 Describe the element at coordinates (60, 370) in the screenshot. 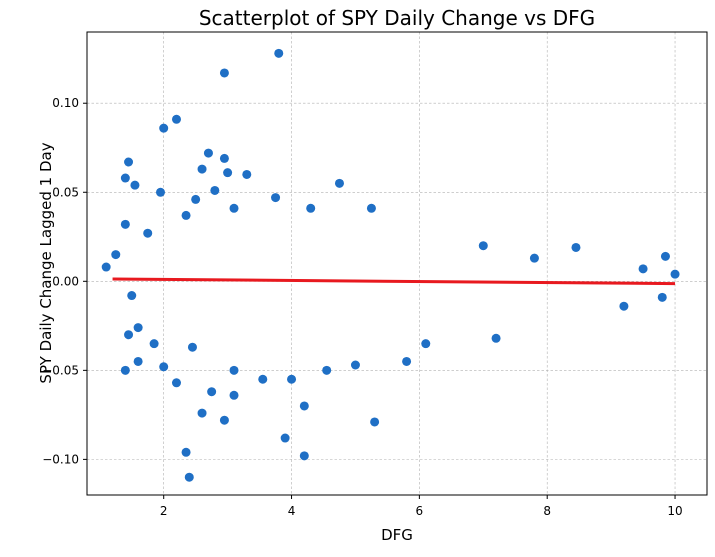

I see `y-tick-label: −0.05` at that location.